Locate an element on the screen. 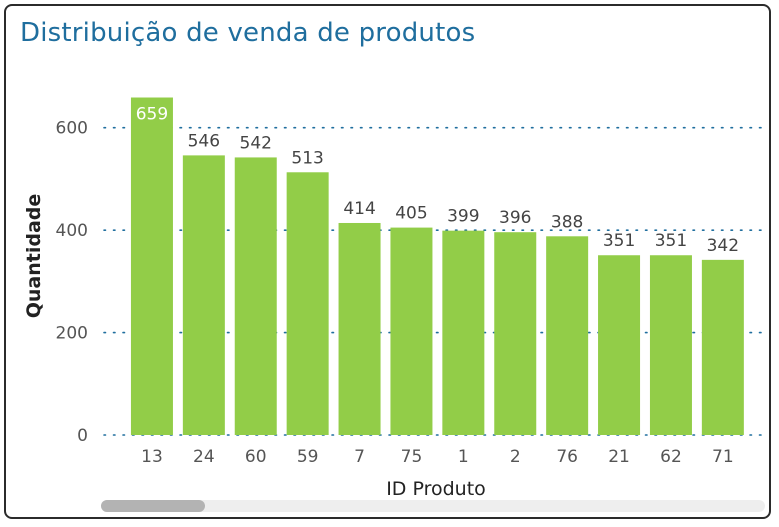  data-label-6: 399 is located at coordinates (463, 217).